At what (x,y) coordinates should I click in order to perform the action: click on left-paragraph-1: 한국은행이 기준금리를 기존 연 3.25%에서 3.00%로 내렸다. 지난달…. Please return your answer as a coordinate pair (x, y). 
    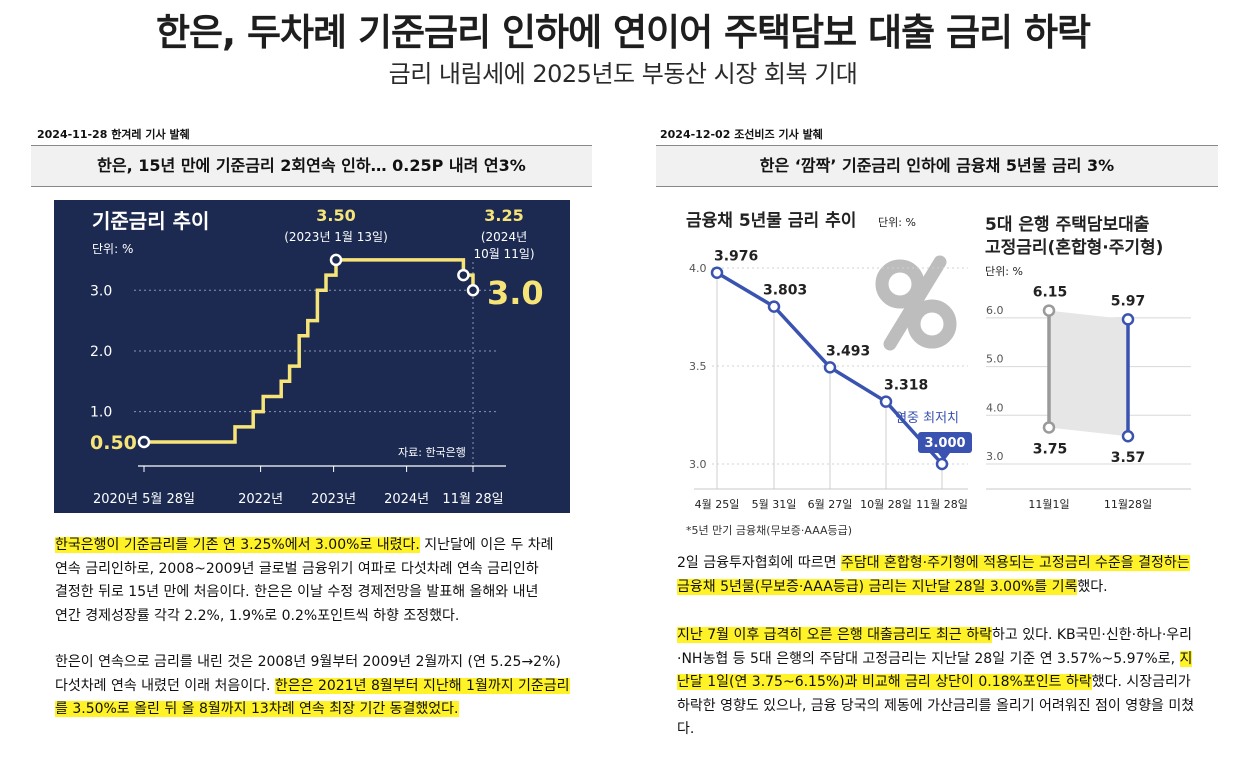
    Looking at the image, I should click on (305, 581).